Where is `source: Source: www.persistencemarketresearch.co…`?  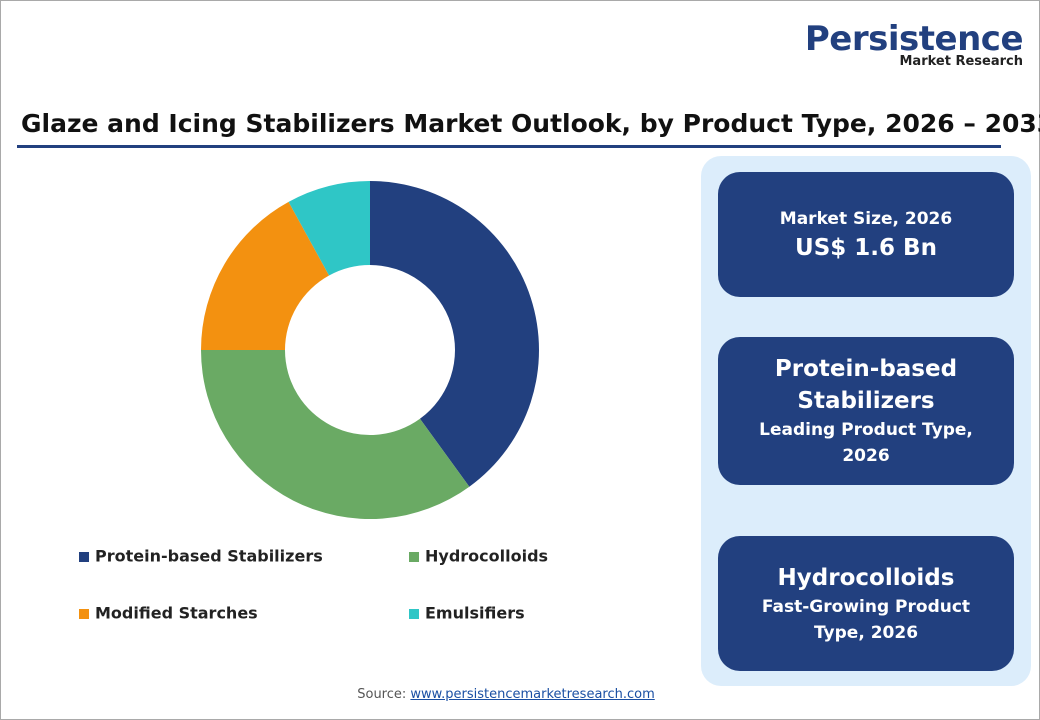
source: Source: www.persistencemarketresearch.co… is located at coordinates (506, 694).